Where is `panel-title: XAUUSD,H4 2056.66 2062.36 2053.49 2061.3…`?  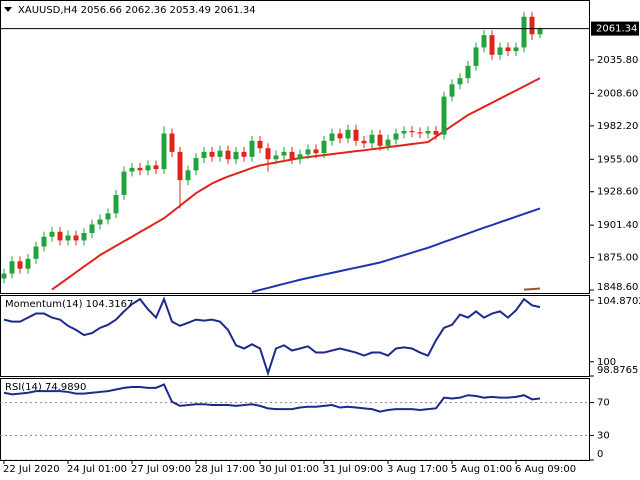 panel-title: XAUUSD,H4 2056.66 2062.36 2053.49 2061.3… is located at coordinates (137, 10).